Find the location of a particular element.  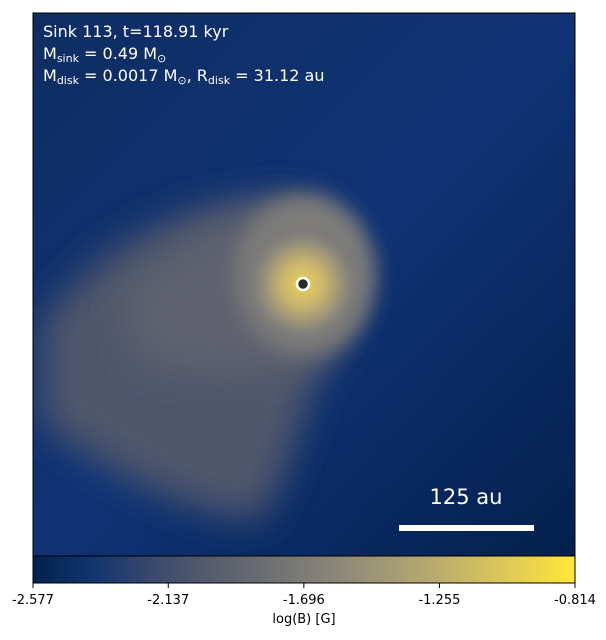

scale-bar is located at coordinates (466, 528).